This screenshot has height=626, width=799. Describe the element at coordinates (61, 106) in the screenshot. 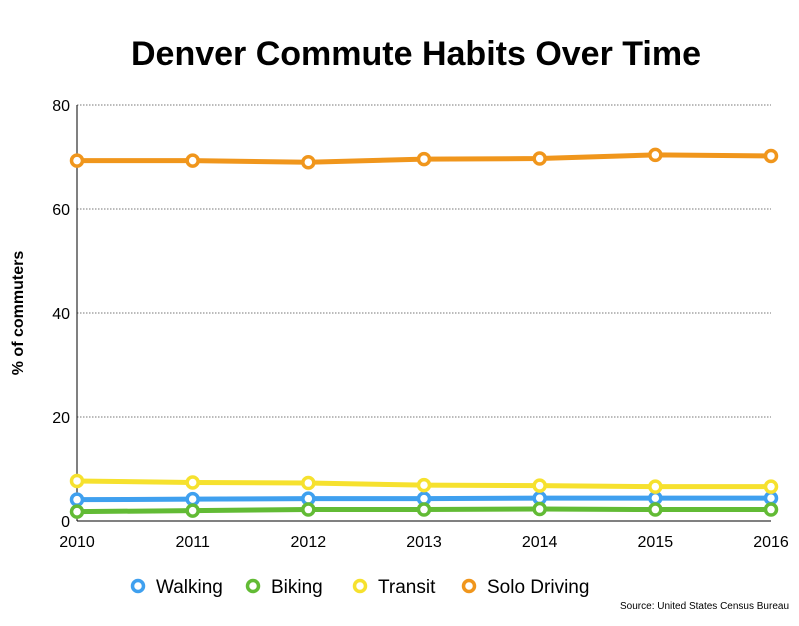

I see `y-tick-label: 80` at that location.